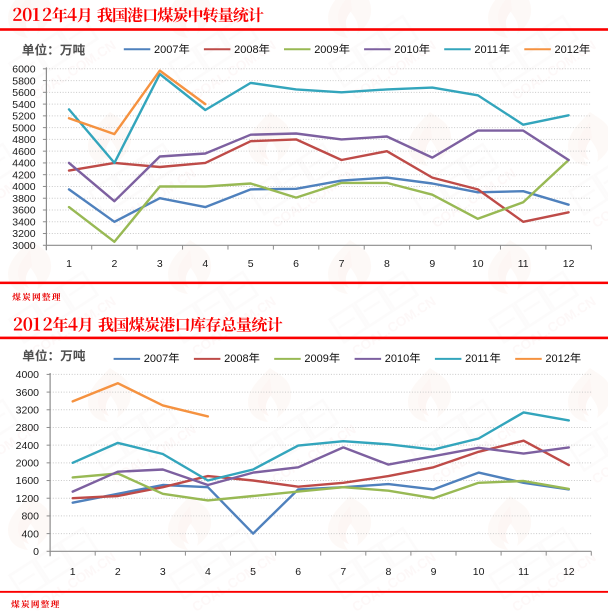 The image size is (608, 614). I want to click on svg-text: 3400, so click(24, 223).